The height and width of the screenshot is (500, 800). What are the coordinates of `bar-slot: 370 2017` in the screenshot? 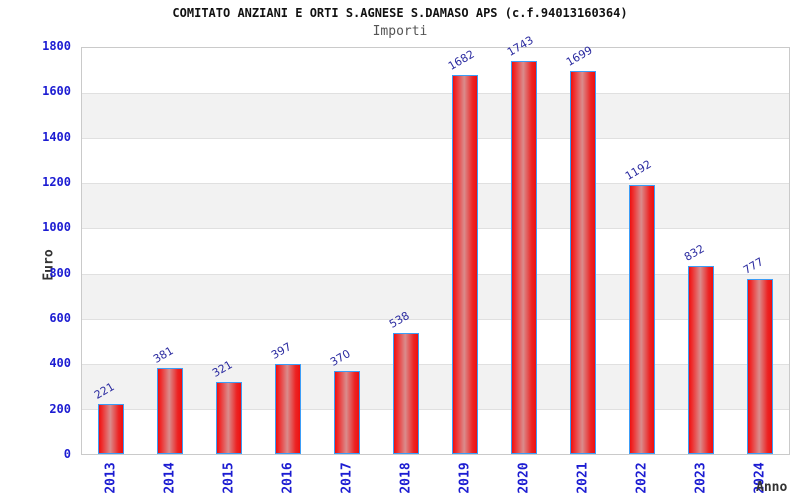 It's located at (347, 271).